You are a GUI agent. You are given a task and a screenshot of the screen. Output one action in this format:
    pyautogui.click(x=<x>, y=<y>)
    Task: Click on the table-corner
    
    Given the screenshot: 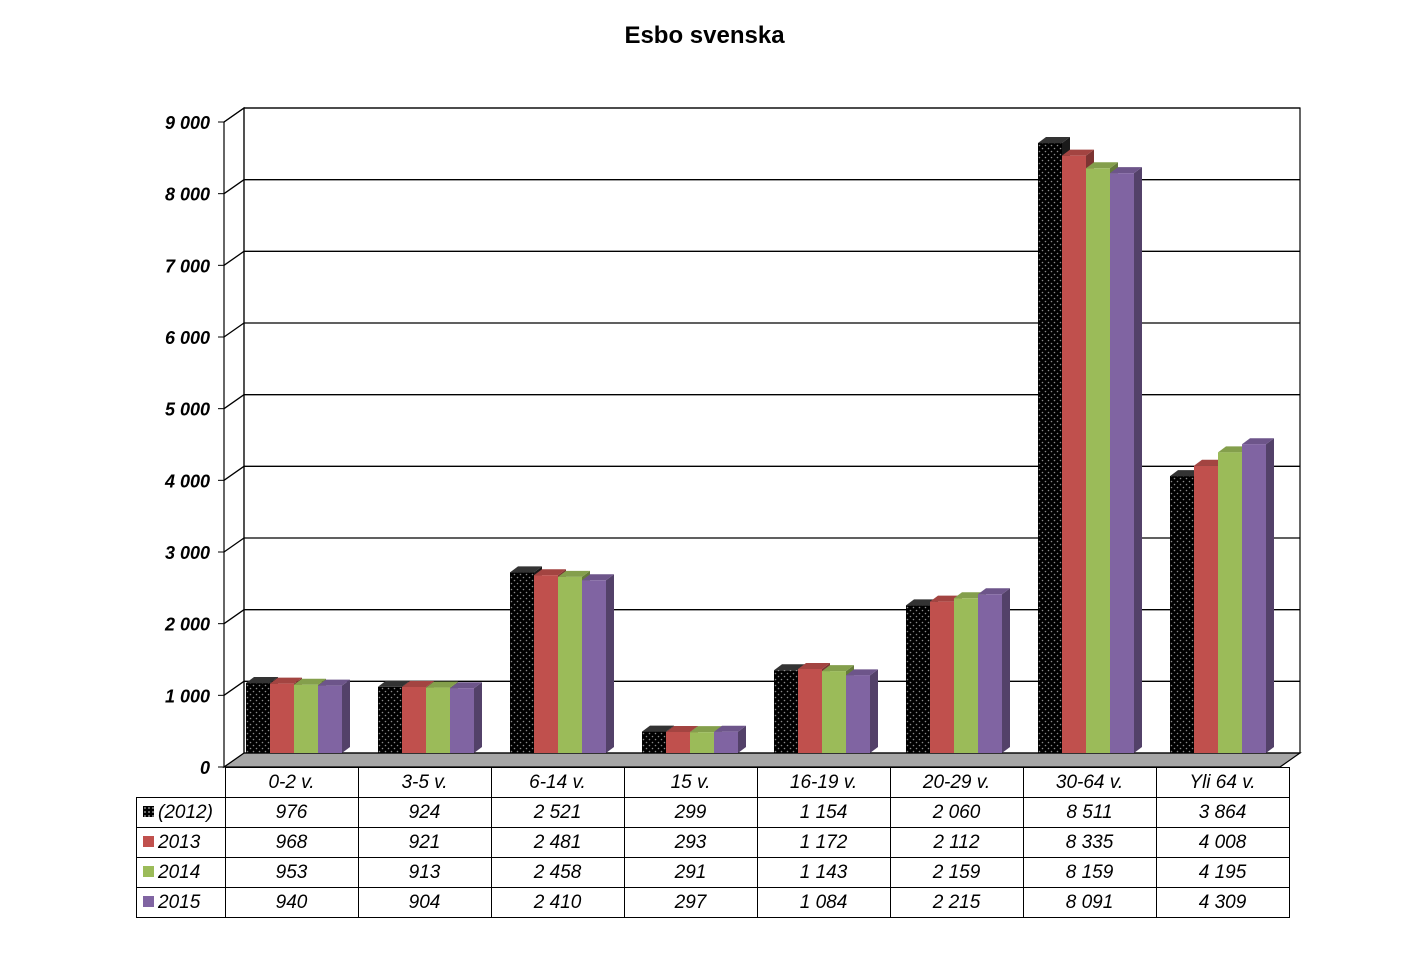 What is the action you would take?
    pyautogui.click(x=181, y=782)
    